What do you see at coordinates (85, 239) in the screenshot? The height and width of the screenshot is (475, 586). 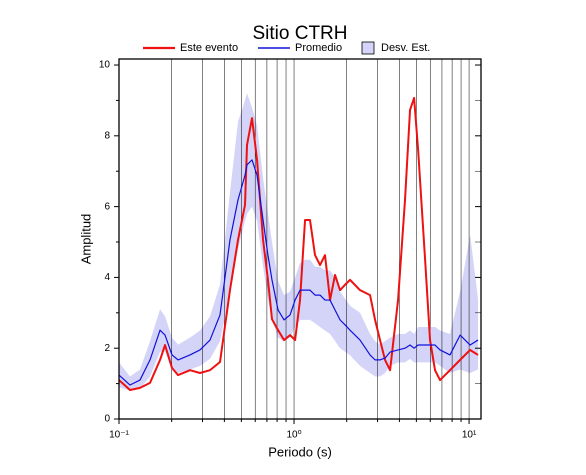 I see `y-axis-label: Amplitud` at bounding box center [85, 239].